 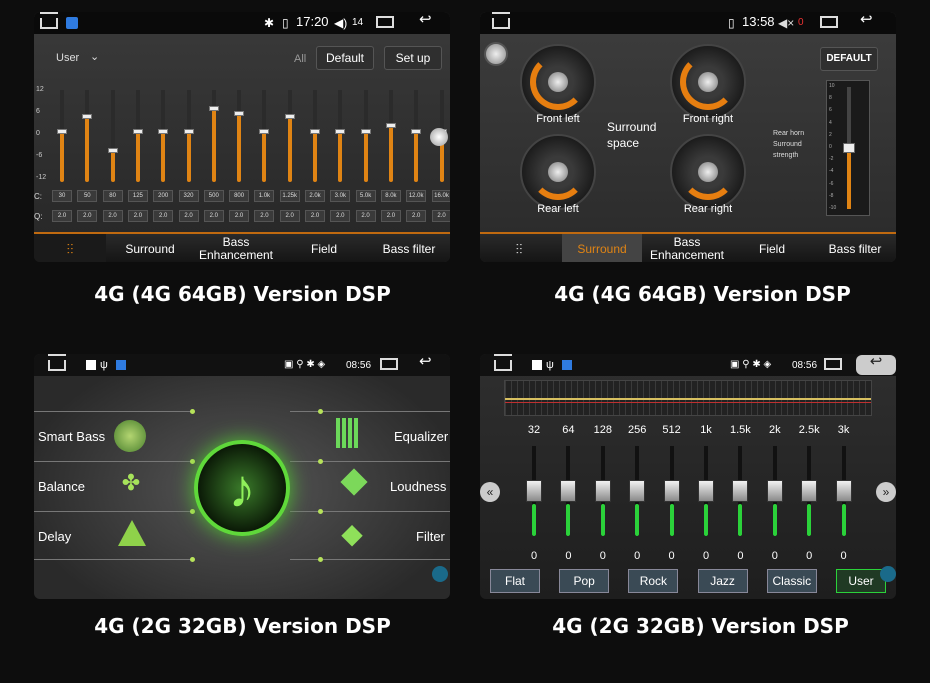 What do you see at coordinates (886, 492) in the screenshot?
I see `scroll-right-button: »` at bounding box center [886, 492].